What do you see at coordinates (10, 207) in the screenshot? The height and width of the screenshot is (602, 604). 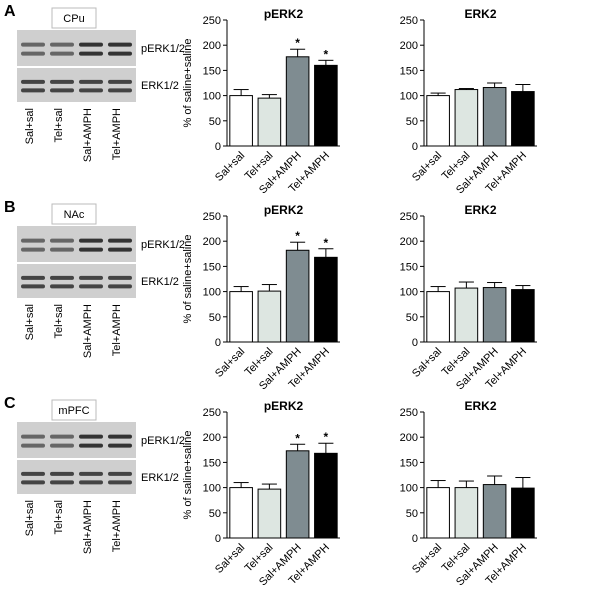 I see `panel-letter: B` at bounding box center [10, 207].